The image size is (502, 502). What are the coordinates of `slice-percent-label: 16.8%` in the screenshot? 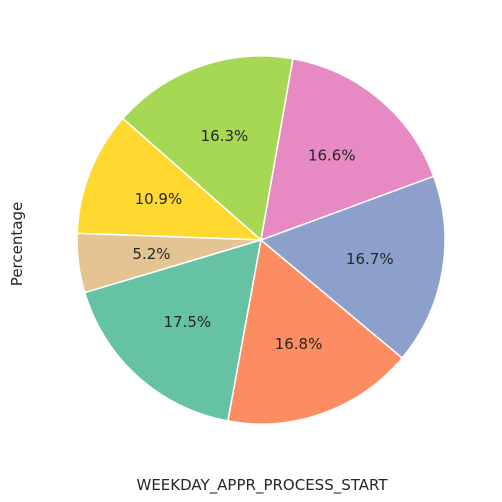 It's located at (299, 344).